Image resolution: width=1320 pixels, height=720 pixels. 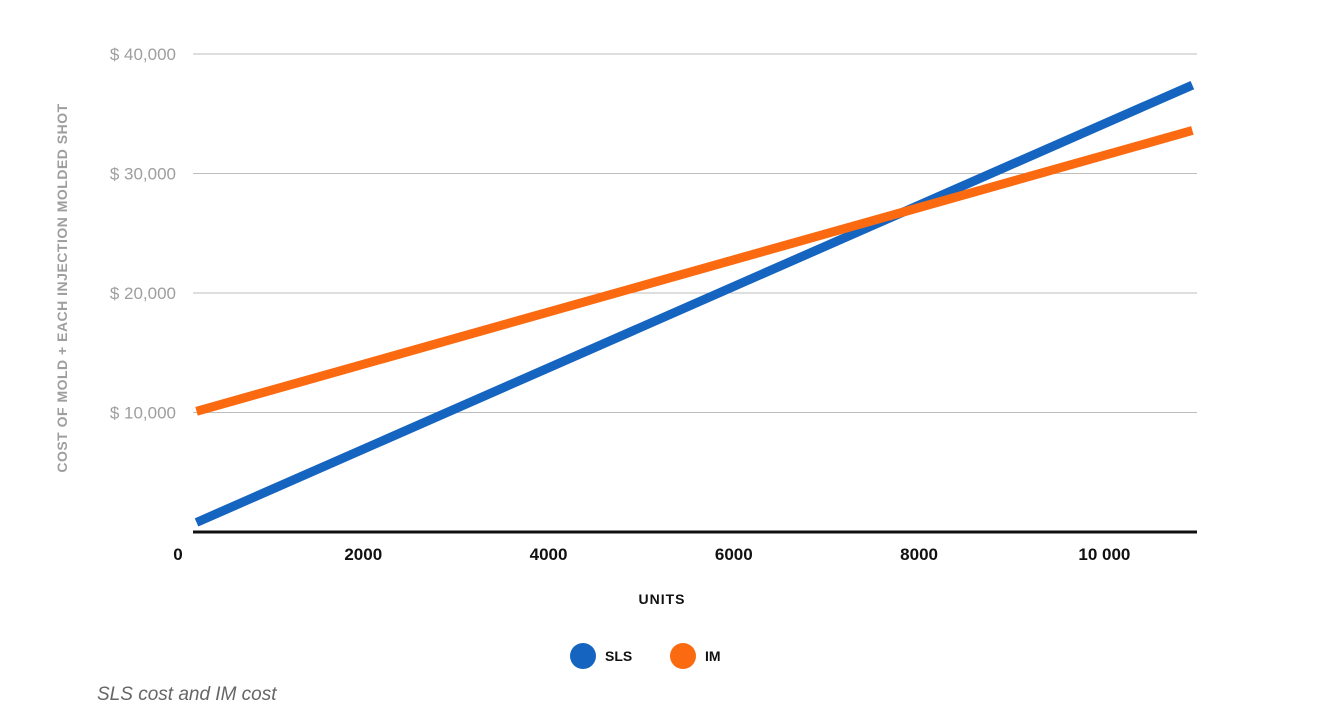 What do you see at coordinates (363, 554) in the screenshot?
I see `x-tick-label: 2000` at bounding box center [363, 554].